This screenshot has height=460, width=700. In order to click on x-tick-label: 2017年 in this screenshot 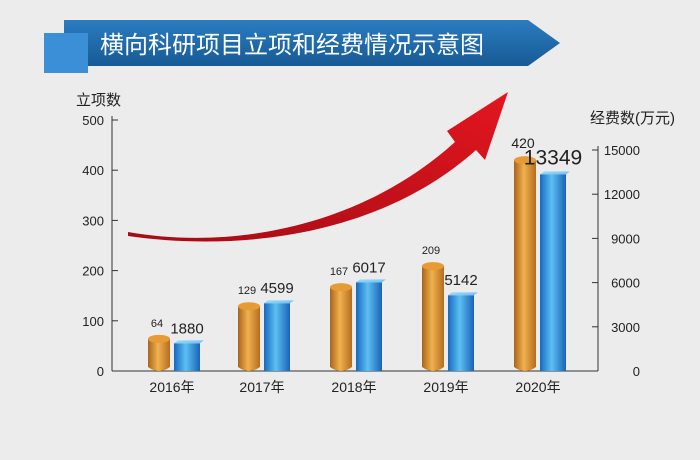, I will do `click(261, 387)`.